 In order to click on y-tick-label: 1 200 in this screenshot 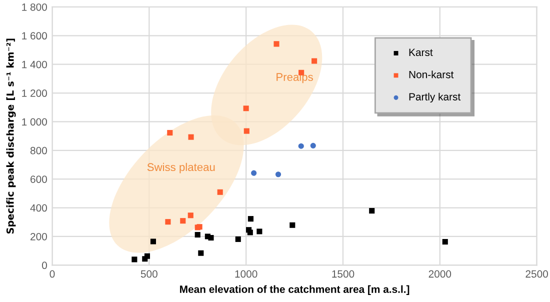, I will do `click(34, 93)`.